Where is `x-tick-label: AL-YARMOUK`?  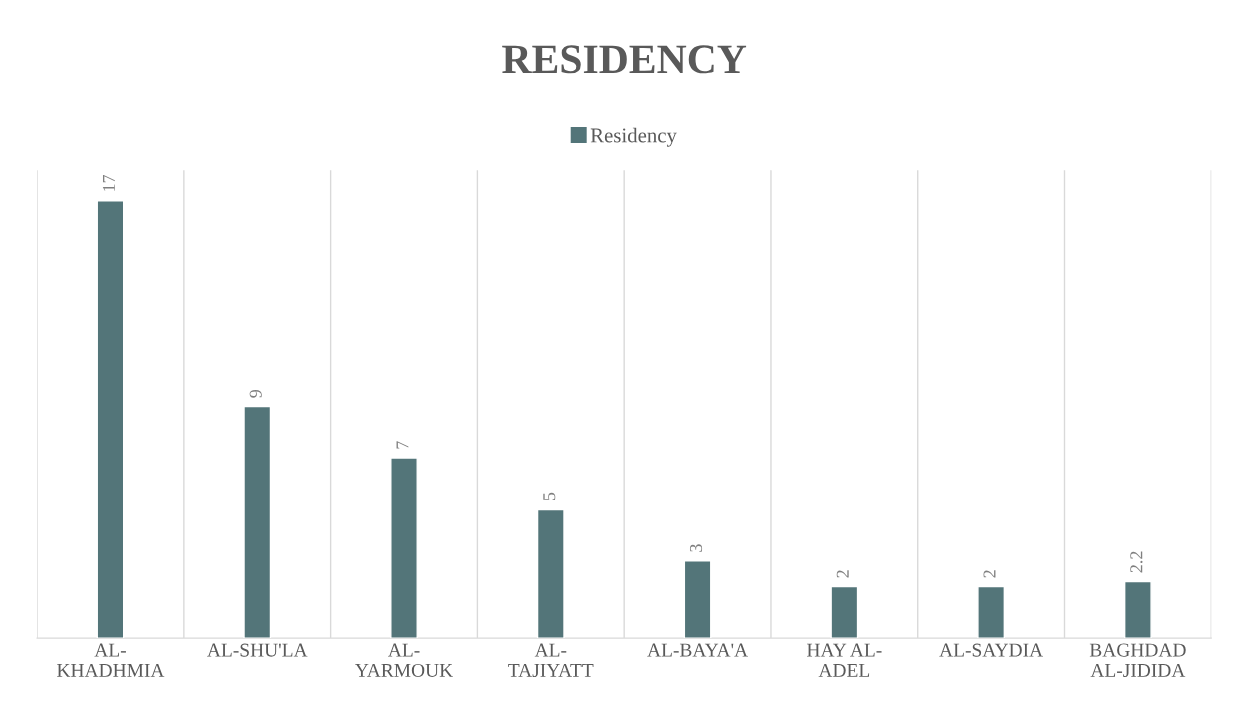 x-tick-label: AL-YARMOUK is located at coordinates (404, 660).